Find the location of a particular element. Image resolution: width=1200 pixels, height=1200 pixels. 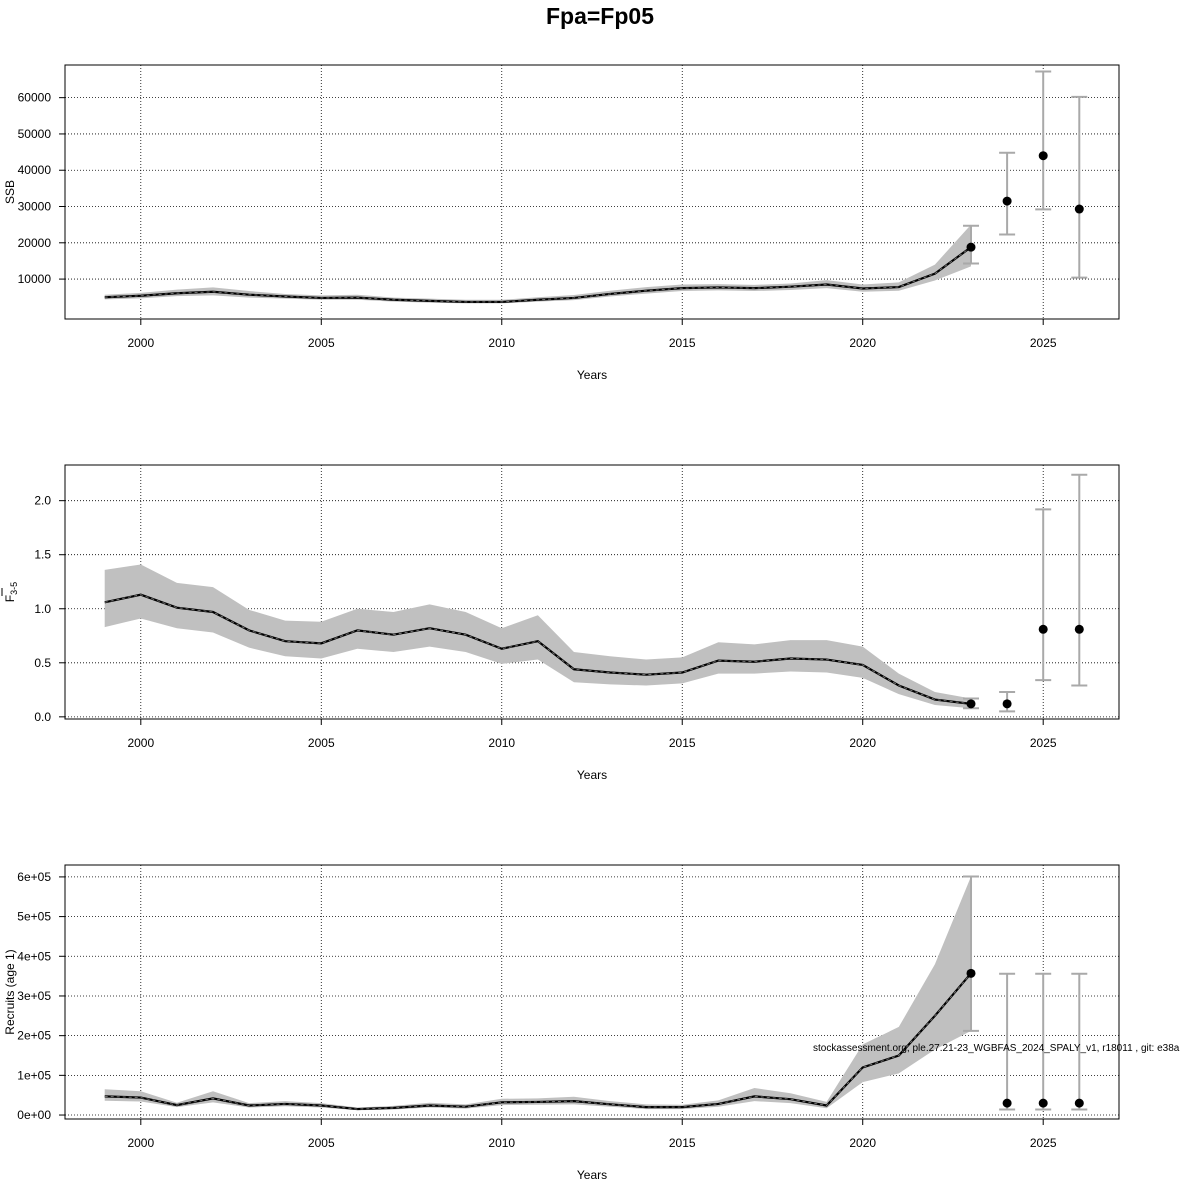

y-tick-label: 10000 is located at coordinates (35, 279).